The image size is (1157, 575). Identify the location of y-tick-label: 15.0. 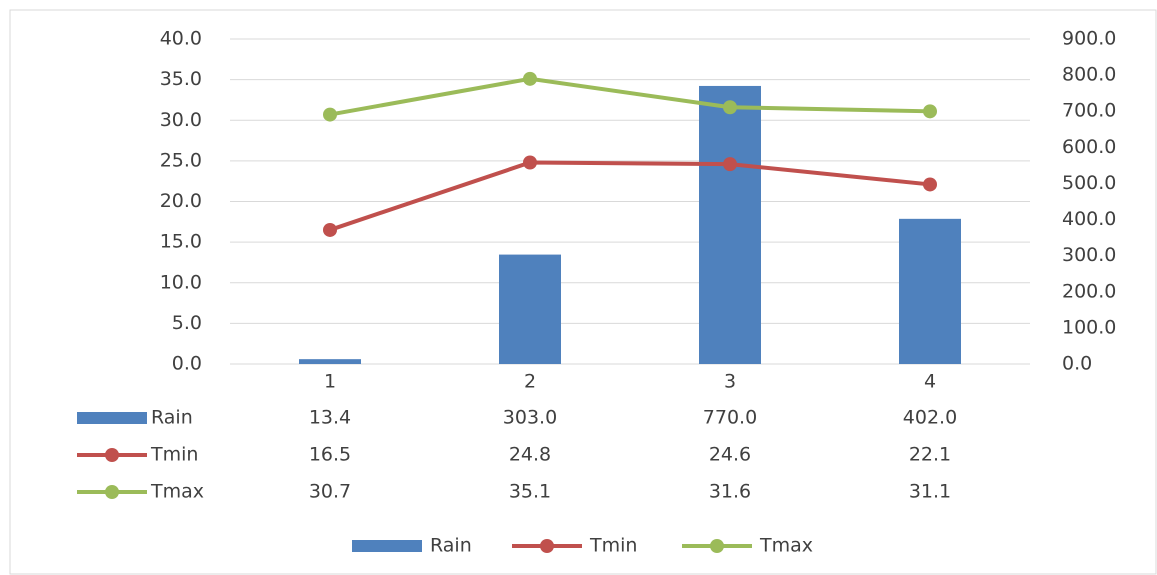
(181, 242).